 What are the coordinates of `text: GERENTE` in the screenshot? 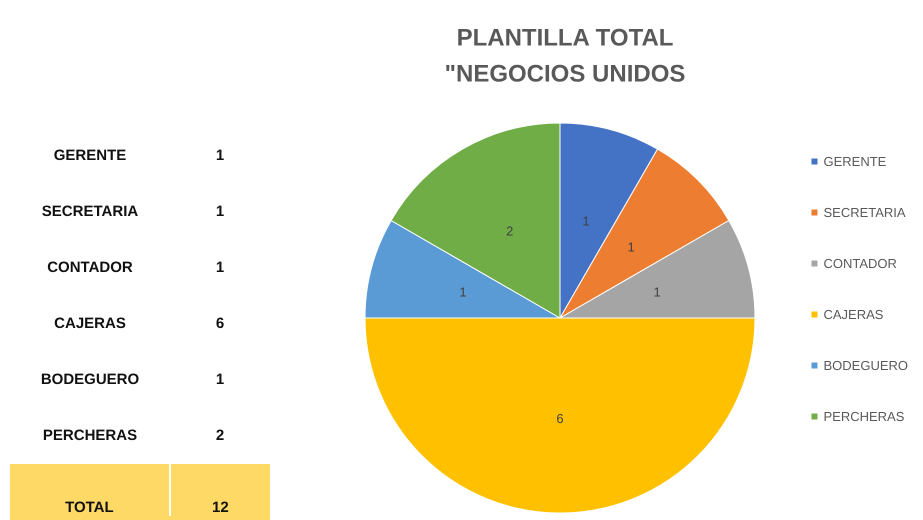 It's located at (90, 155).